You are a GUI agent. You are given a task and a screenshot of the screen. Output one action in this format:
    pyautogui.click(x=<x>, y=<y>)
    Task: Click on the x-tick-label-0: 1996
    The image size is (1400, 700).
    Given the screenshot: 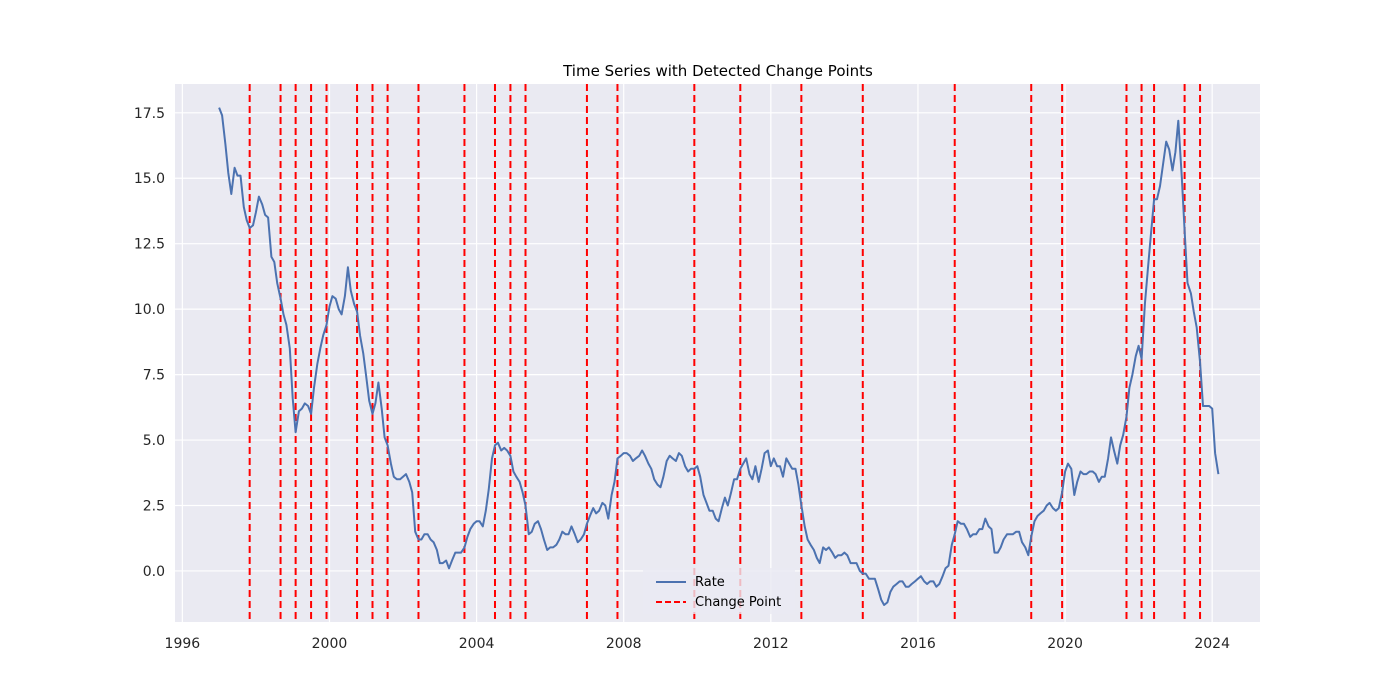 What is the action you would take?
    pyautogui.click(x=183, y=644)
    